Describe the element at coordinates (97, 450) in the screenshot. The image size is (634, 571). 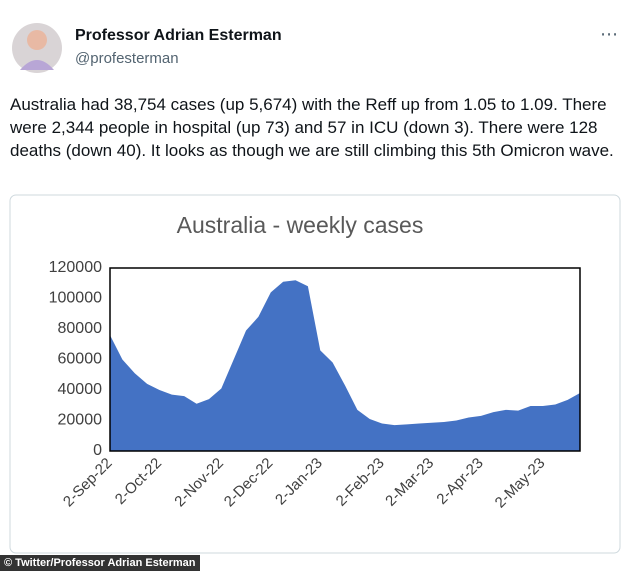
I see `y-tick-label: 0` at that location.